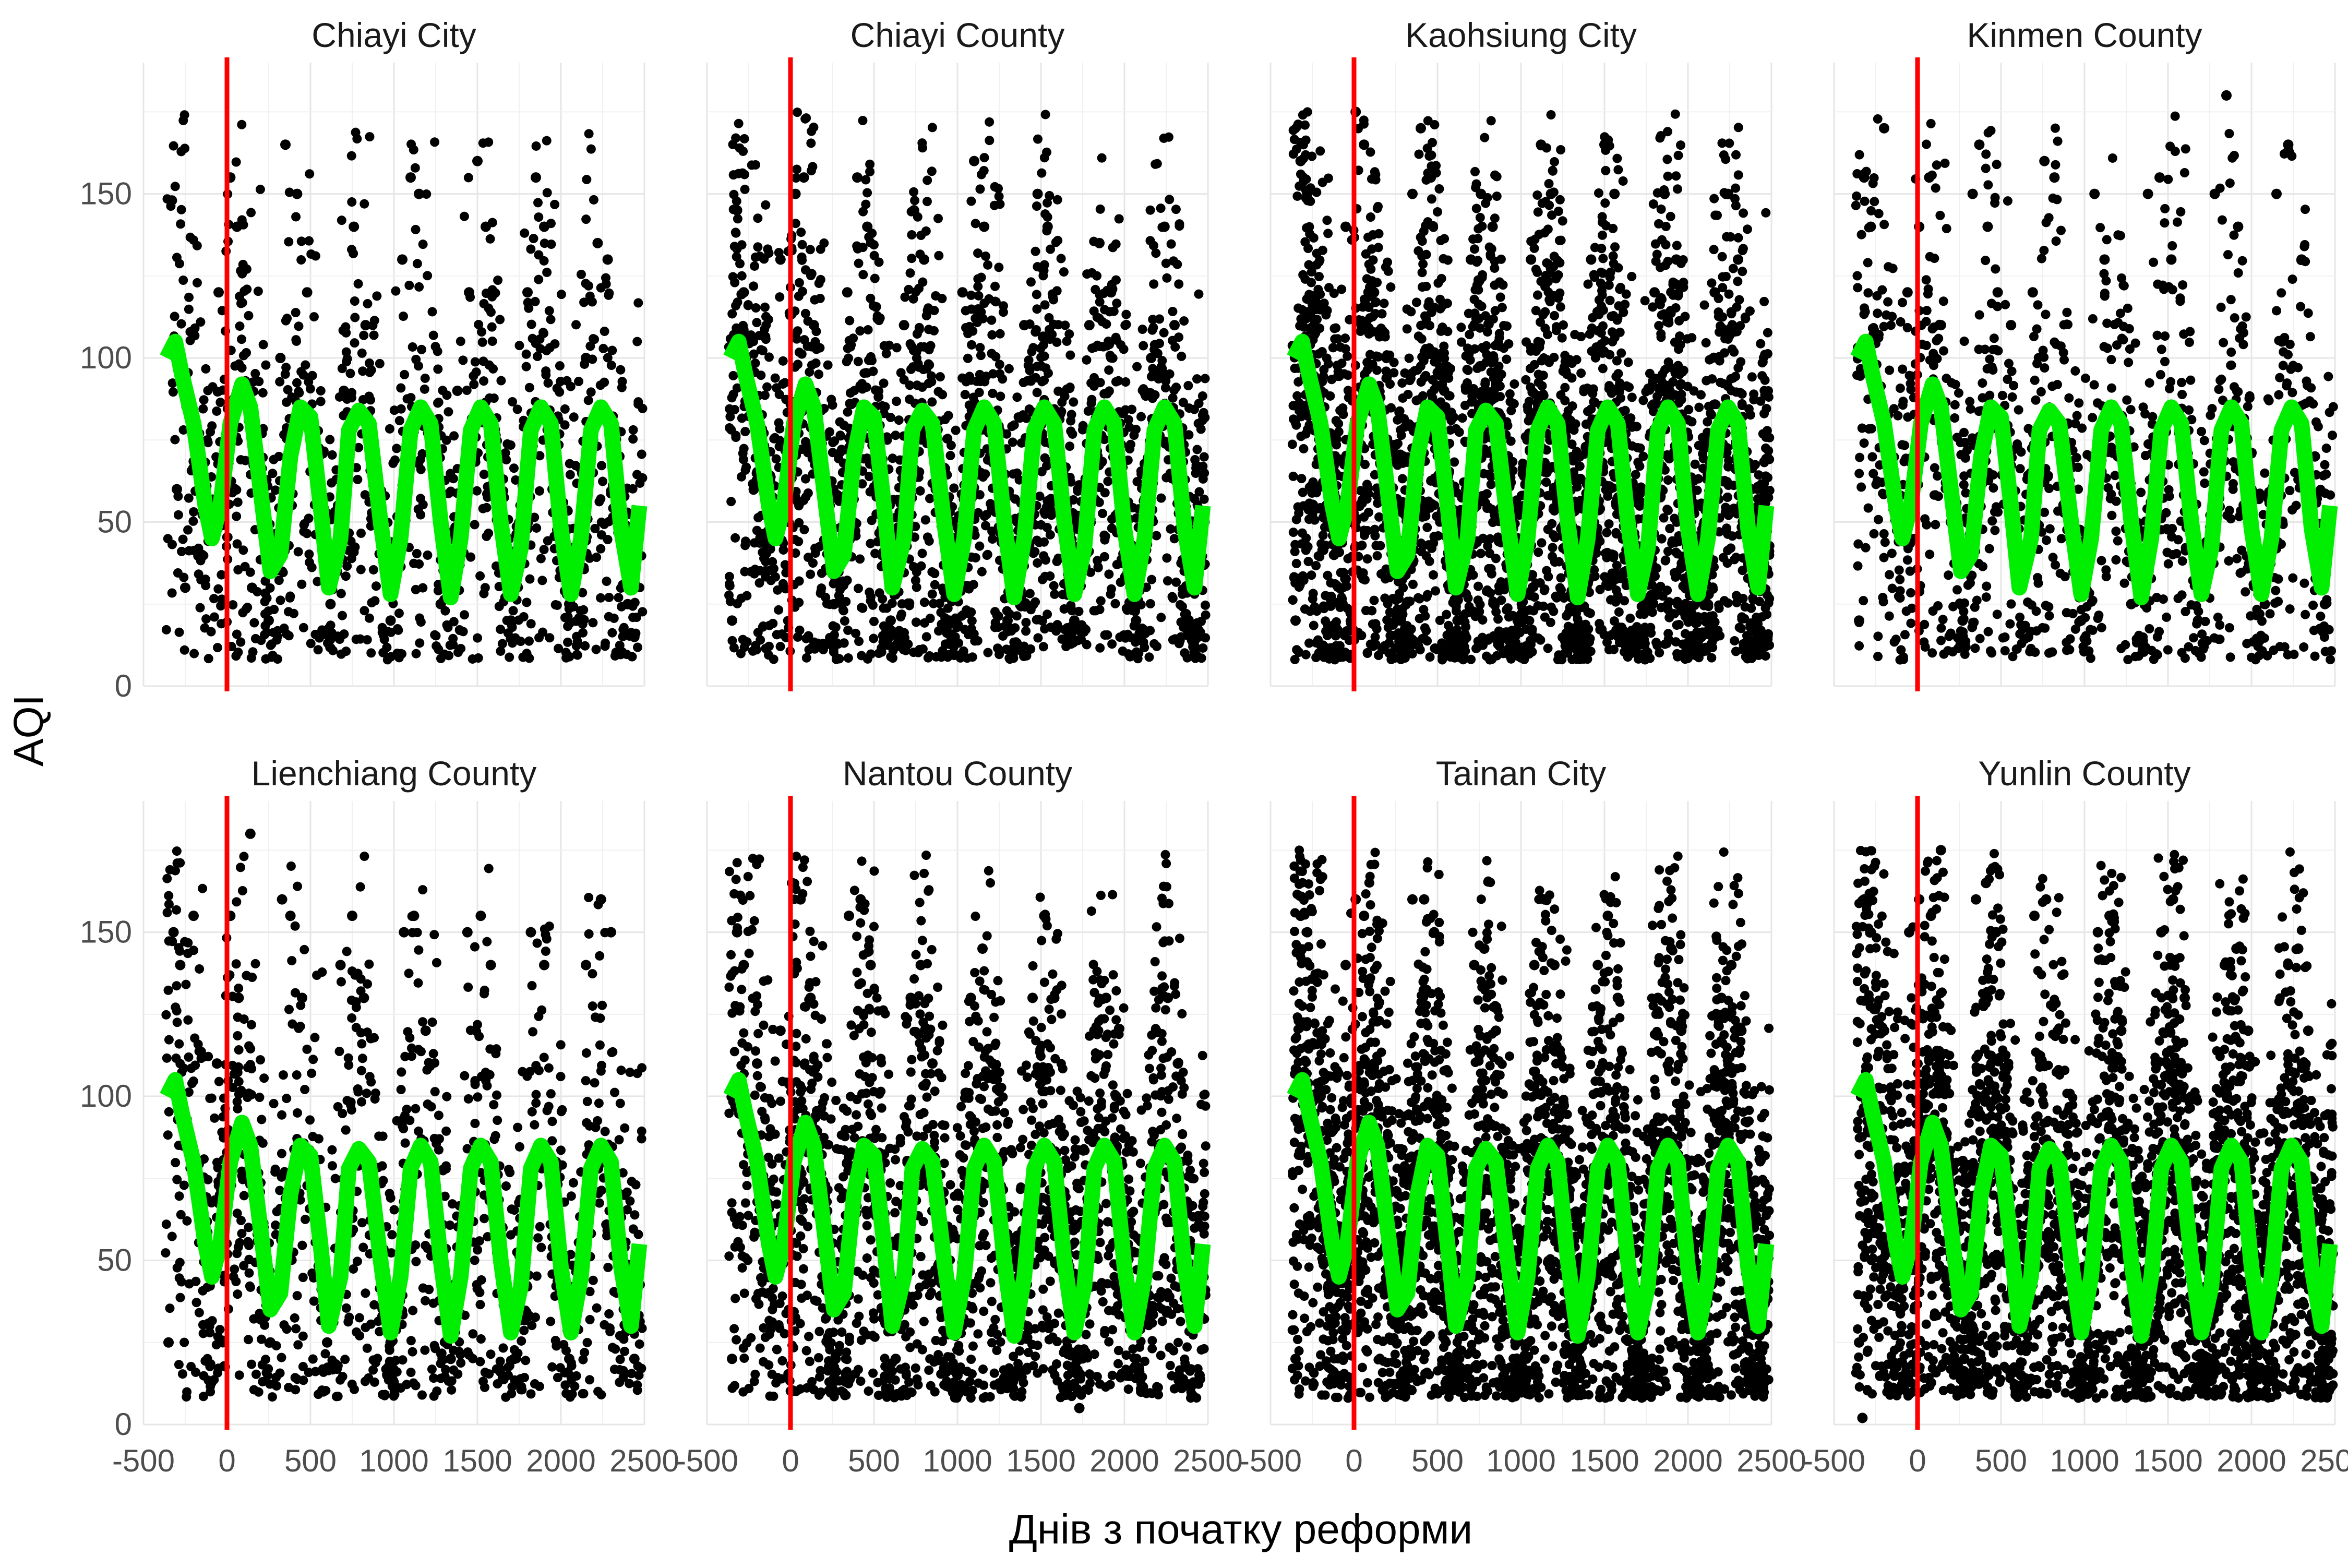  I want to click on facet-panel: Kaohsiung City, so click(1523, 353).